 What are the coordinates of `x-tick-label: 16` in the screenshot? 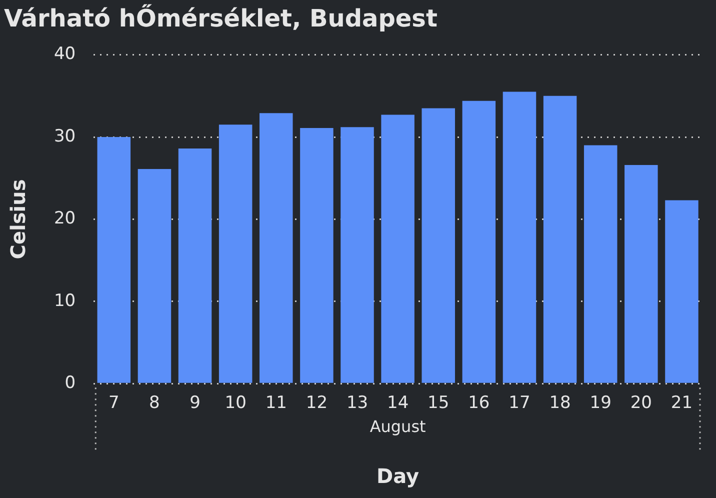 It's located at (479, 403).